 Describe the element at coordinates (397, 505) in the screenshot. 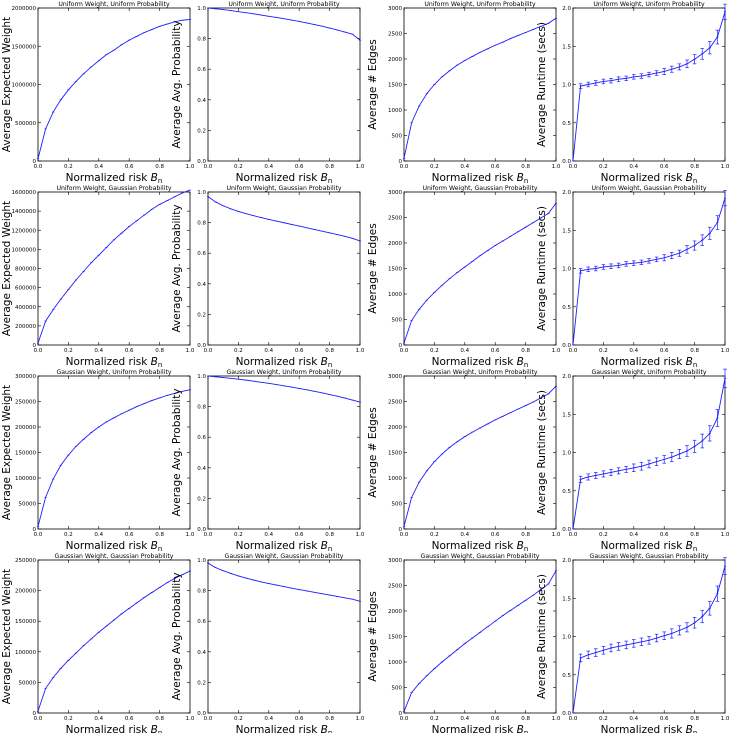

I see `y-tick-label: 500` at that location.